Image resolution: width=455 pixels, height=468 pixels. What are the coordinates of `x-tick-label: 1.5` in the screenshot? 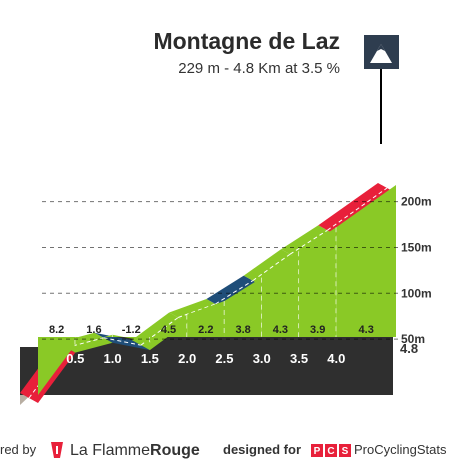 It's located at (150, 358).